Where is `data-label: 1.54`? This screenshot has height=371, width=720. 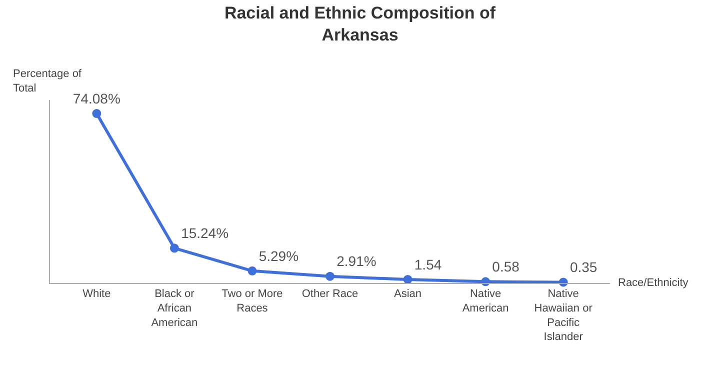 data-label: 1.54 is located at coordinates (428, 264).